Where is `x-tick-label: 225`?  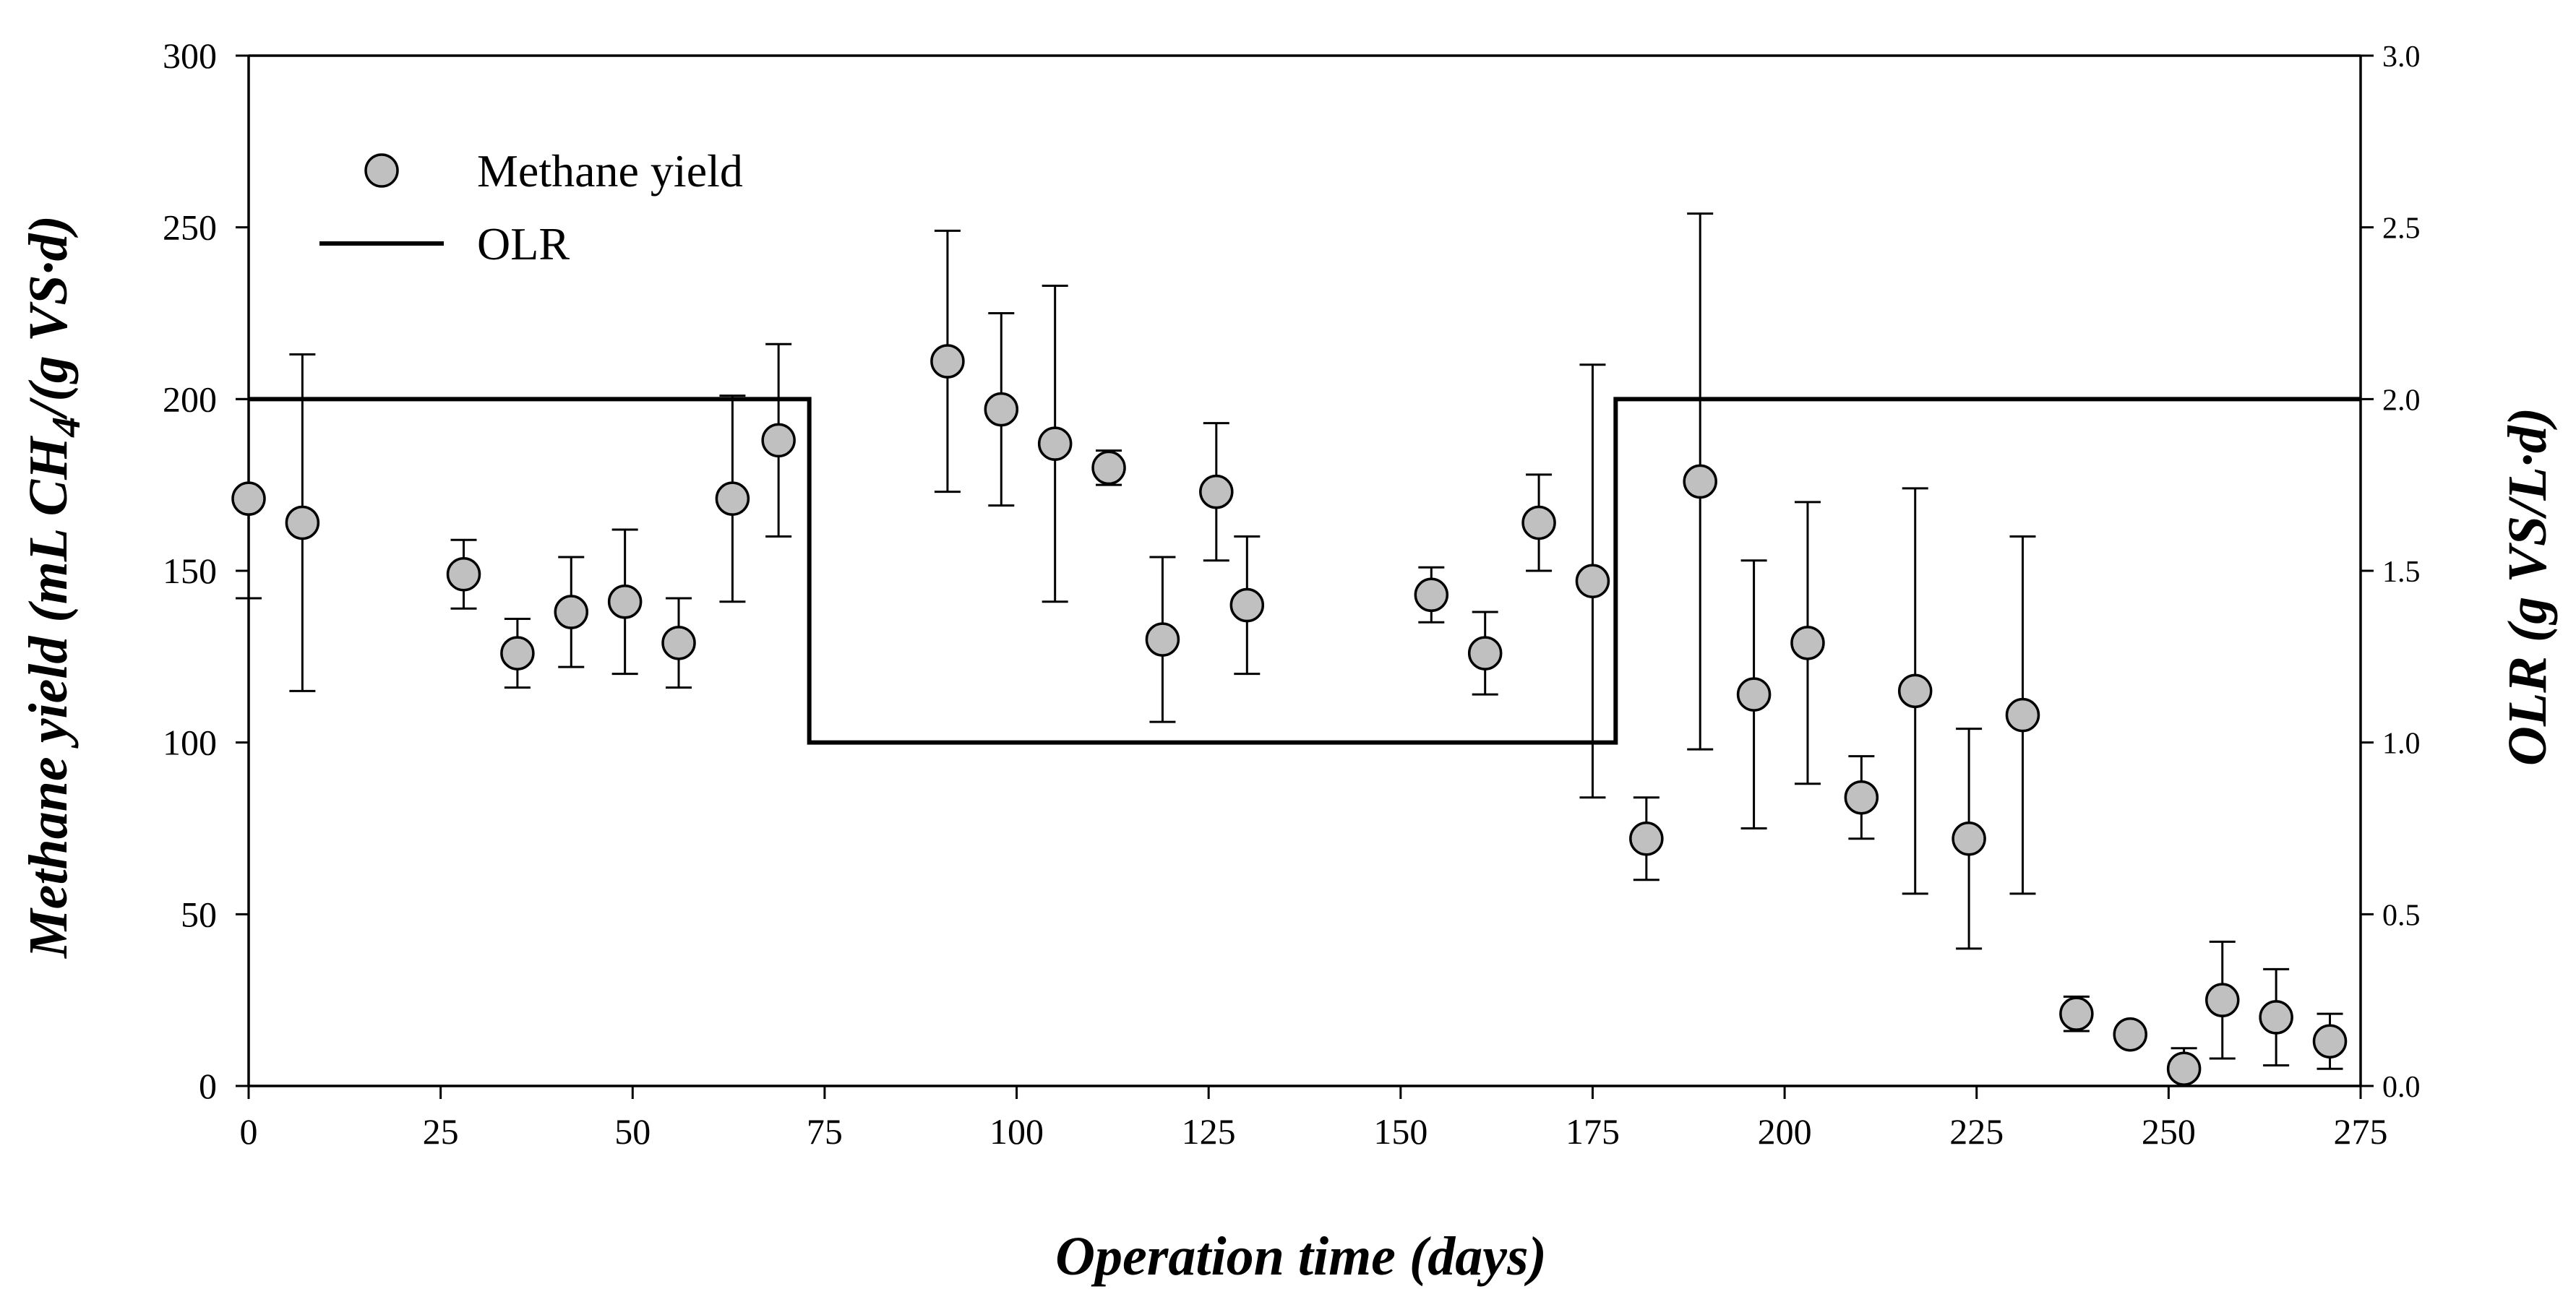 x-tick-label: 225 is located at coordinates (1977, 1131).